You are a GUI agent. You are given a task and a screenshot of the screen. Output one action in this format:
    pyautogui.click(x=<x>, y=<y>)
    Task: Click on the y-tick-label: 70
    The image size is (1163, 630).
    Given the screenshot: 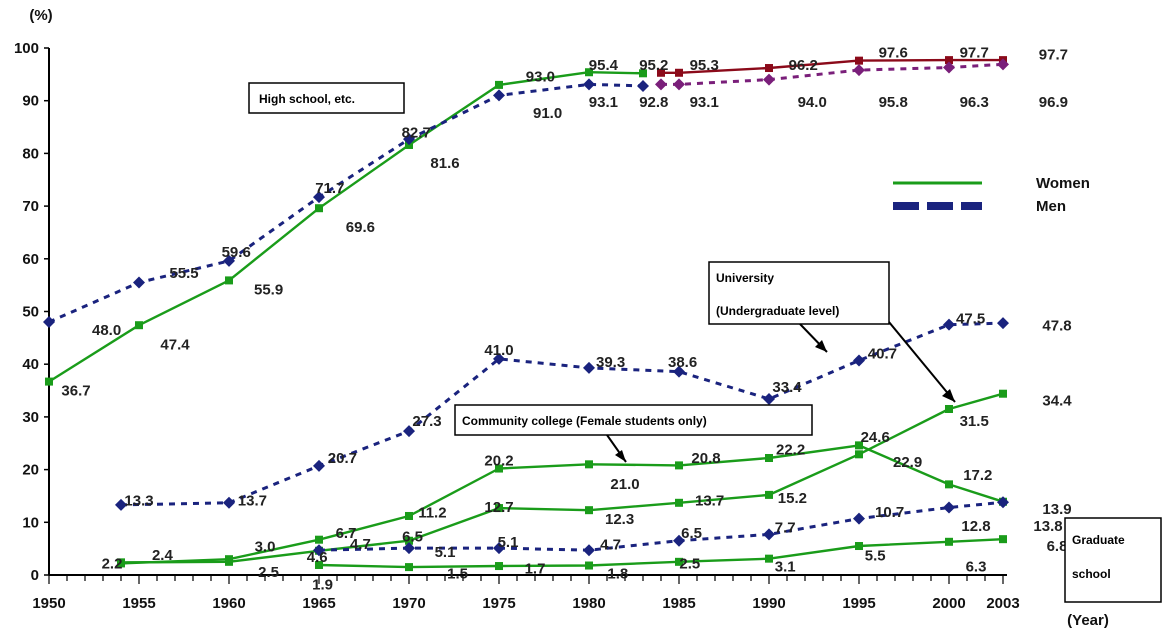 What is the action you would take?
    pyautogui.click(x=30, y=206)
    